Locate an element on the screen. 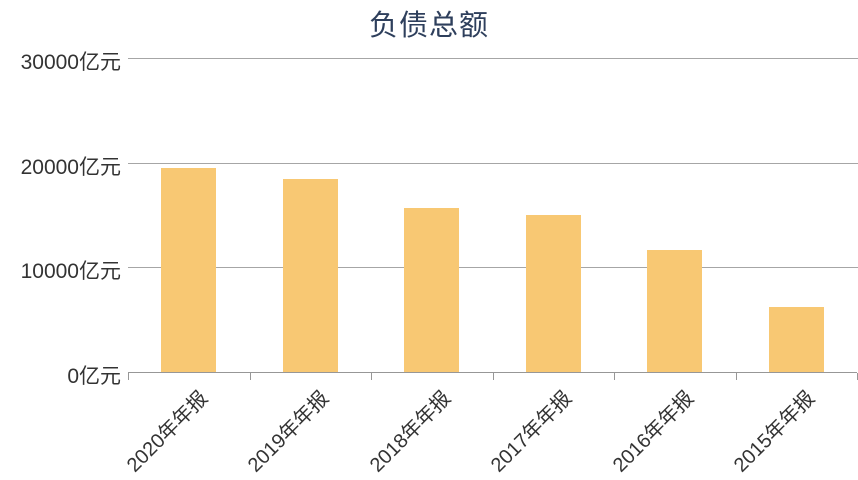 Image resolution: width=858 pixels, height=480 pixels. y-axis-label: 0亿元 is located at coordinates (94, 376).